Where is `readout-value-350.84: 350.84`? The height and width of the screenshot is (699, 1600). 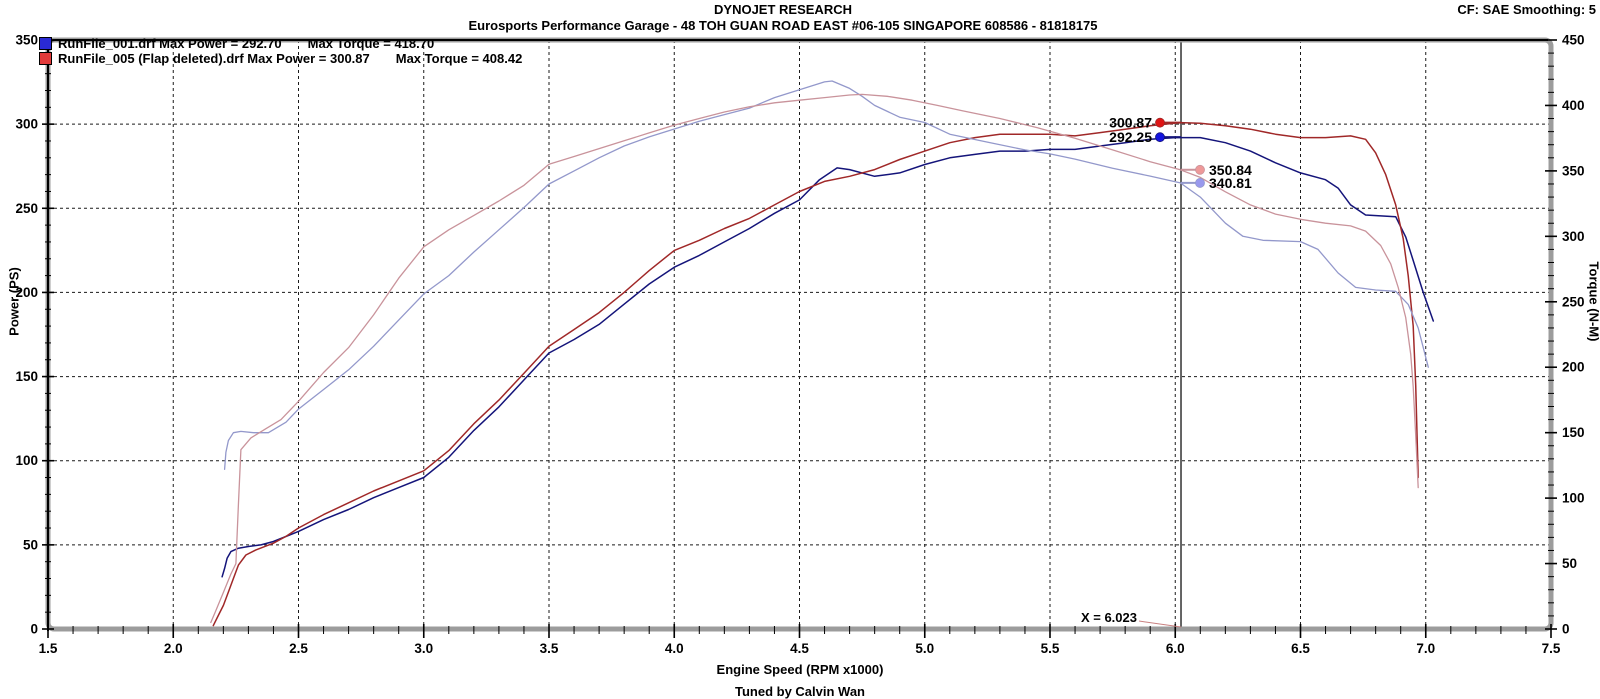
readout-value-350.84: 350.84 is located at coordinates (1230, 170).